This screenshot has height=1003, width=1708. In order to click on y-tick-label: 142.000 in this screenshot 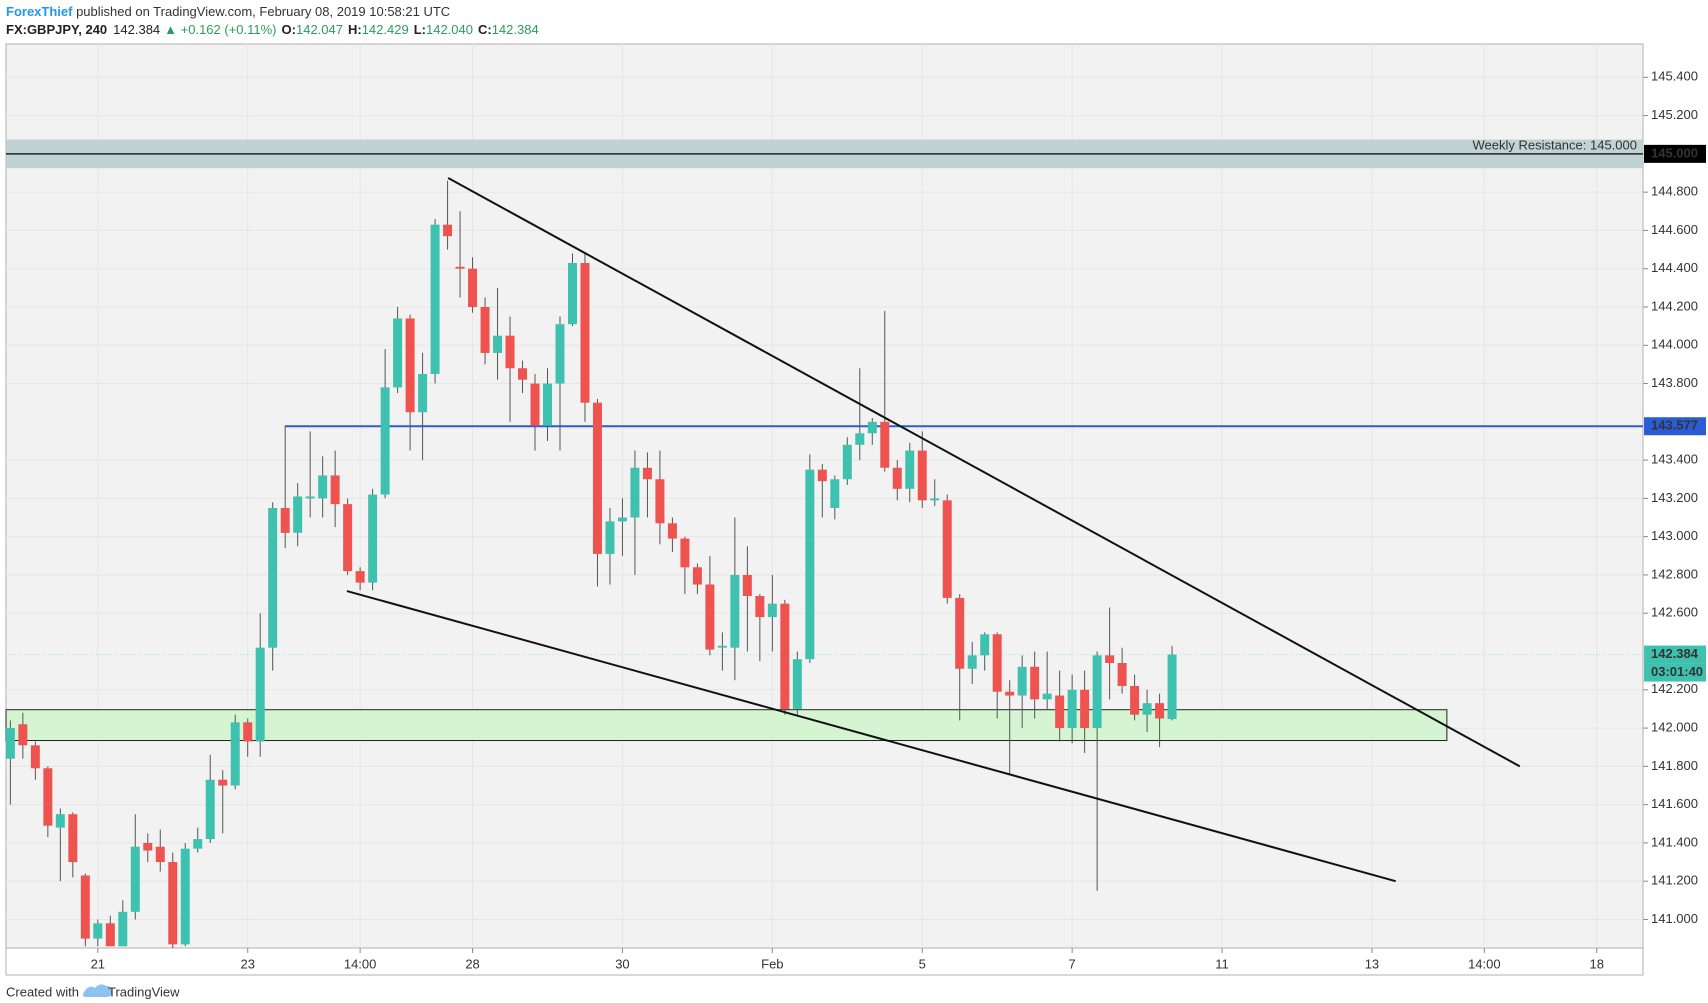, I will do `click(1674, 727)`.